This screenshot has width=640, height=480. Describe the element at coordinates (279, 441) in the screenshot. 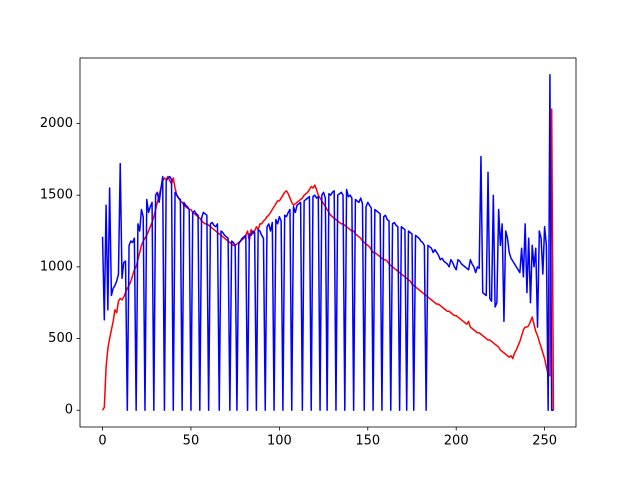

I see `x-tick-label: 100` at that location.